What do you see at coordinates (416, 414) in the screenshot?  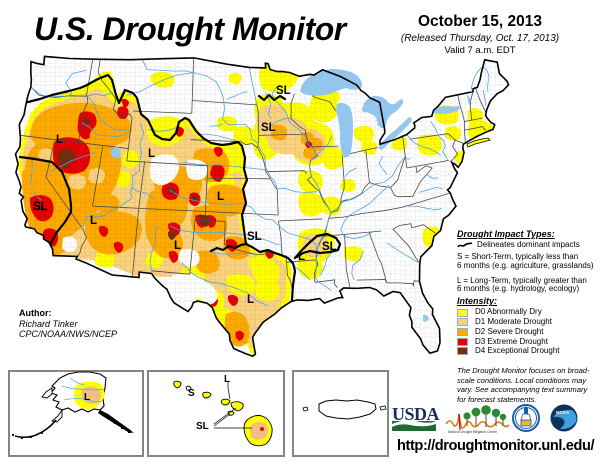 I see `svg-text: USDA` at bounding box center [416, 414].